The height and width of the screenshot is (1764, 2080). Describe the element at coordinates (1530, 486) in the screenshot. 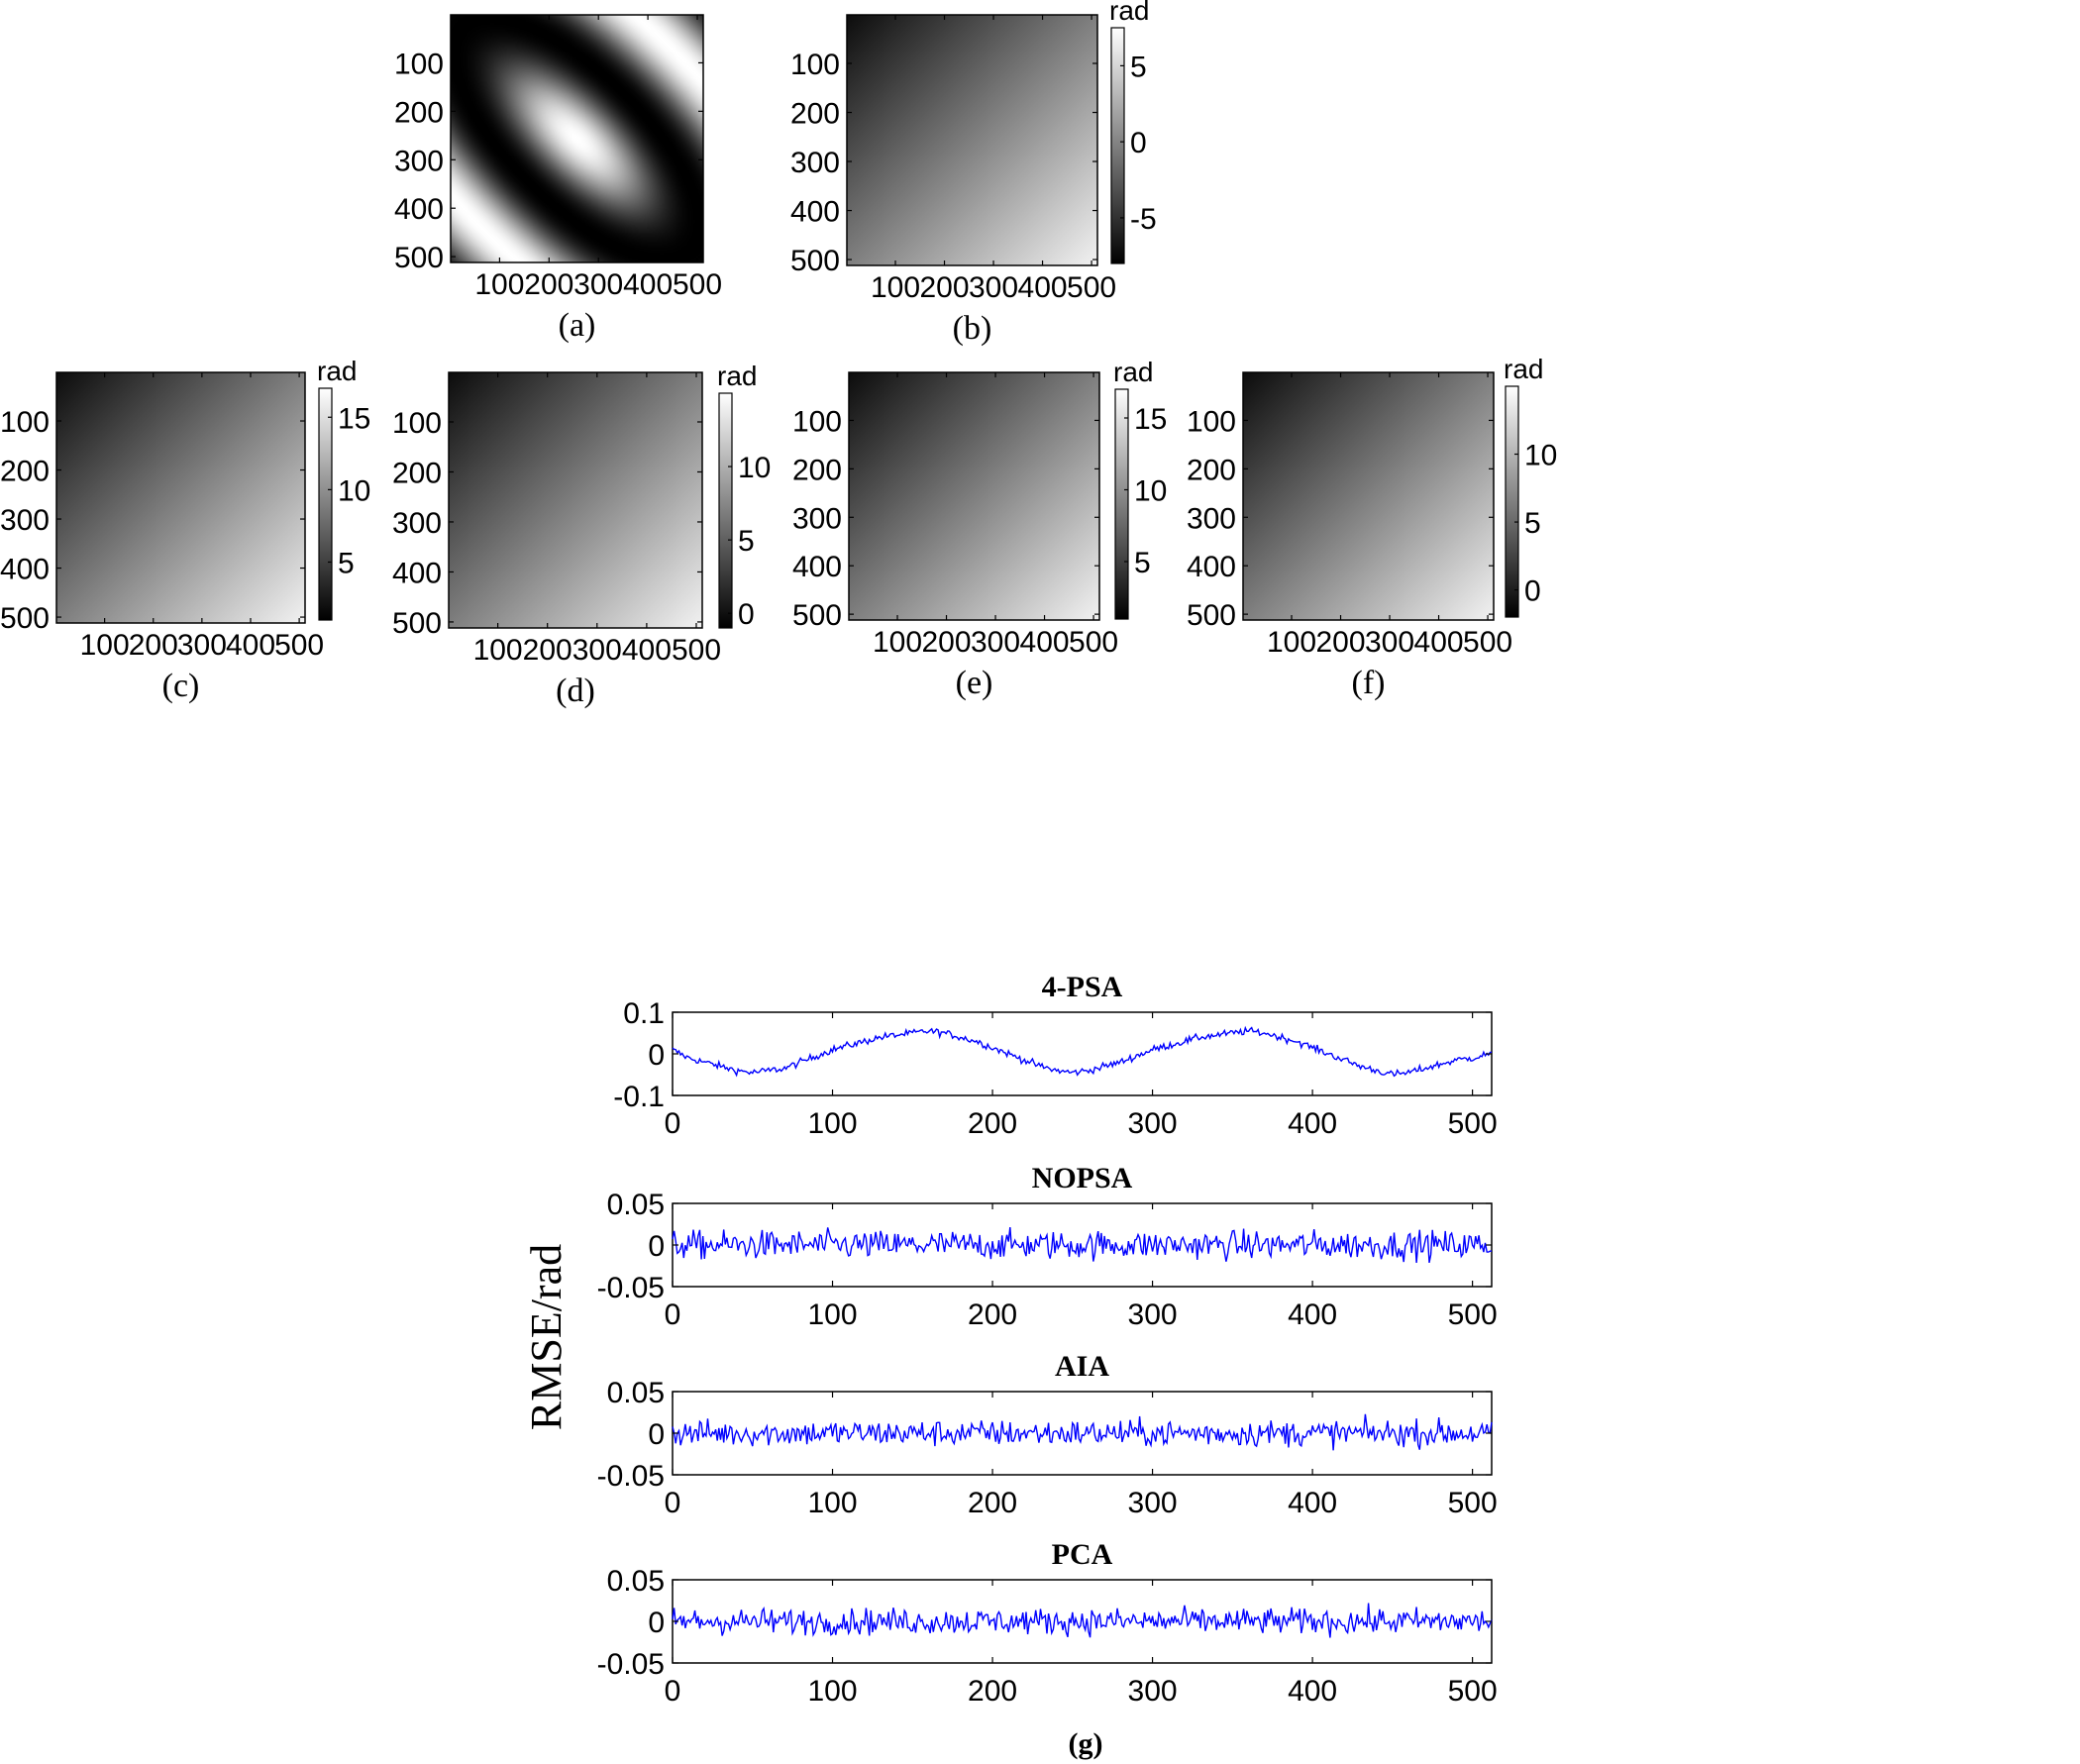

I see `colorbar-f: 10 5 0 rad` at that location.